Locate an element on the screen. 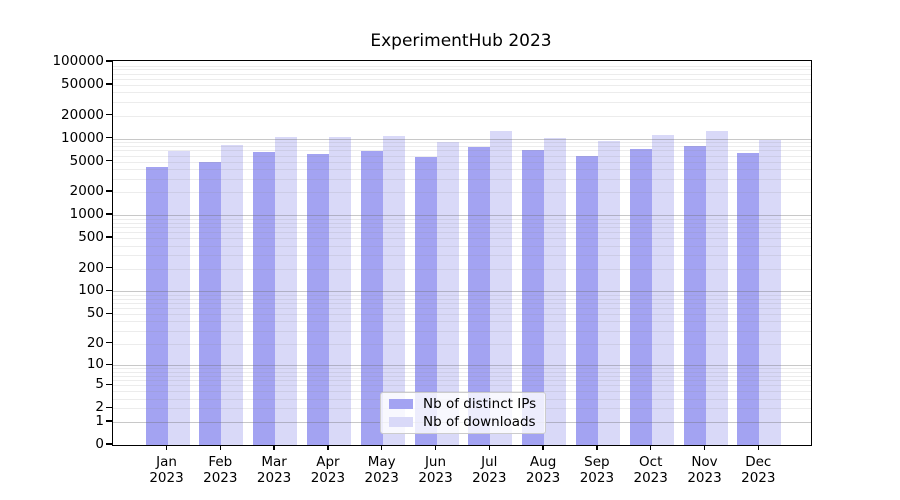 This screenshot has width=900, height=500. y-tick-label: 5000 is located at coordinates (86, 160).